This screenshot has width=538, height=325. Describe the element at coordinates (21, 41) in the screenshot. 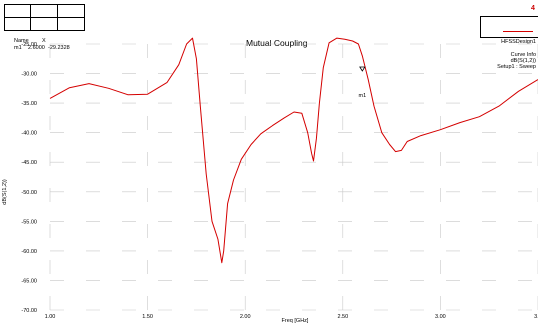

I see `marker-col-name: Name` at that location.